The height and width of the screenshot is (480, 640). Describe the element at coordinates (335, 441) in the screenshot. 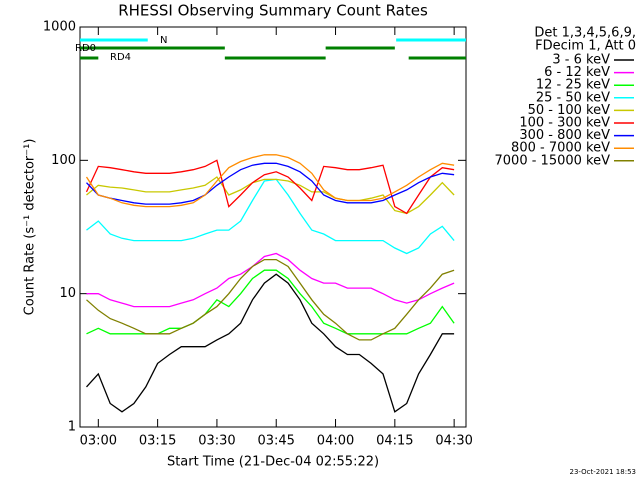

I see `x-tick-label: 04:00` at that location.